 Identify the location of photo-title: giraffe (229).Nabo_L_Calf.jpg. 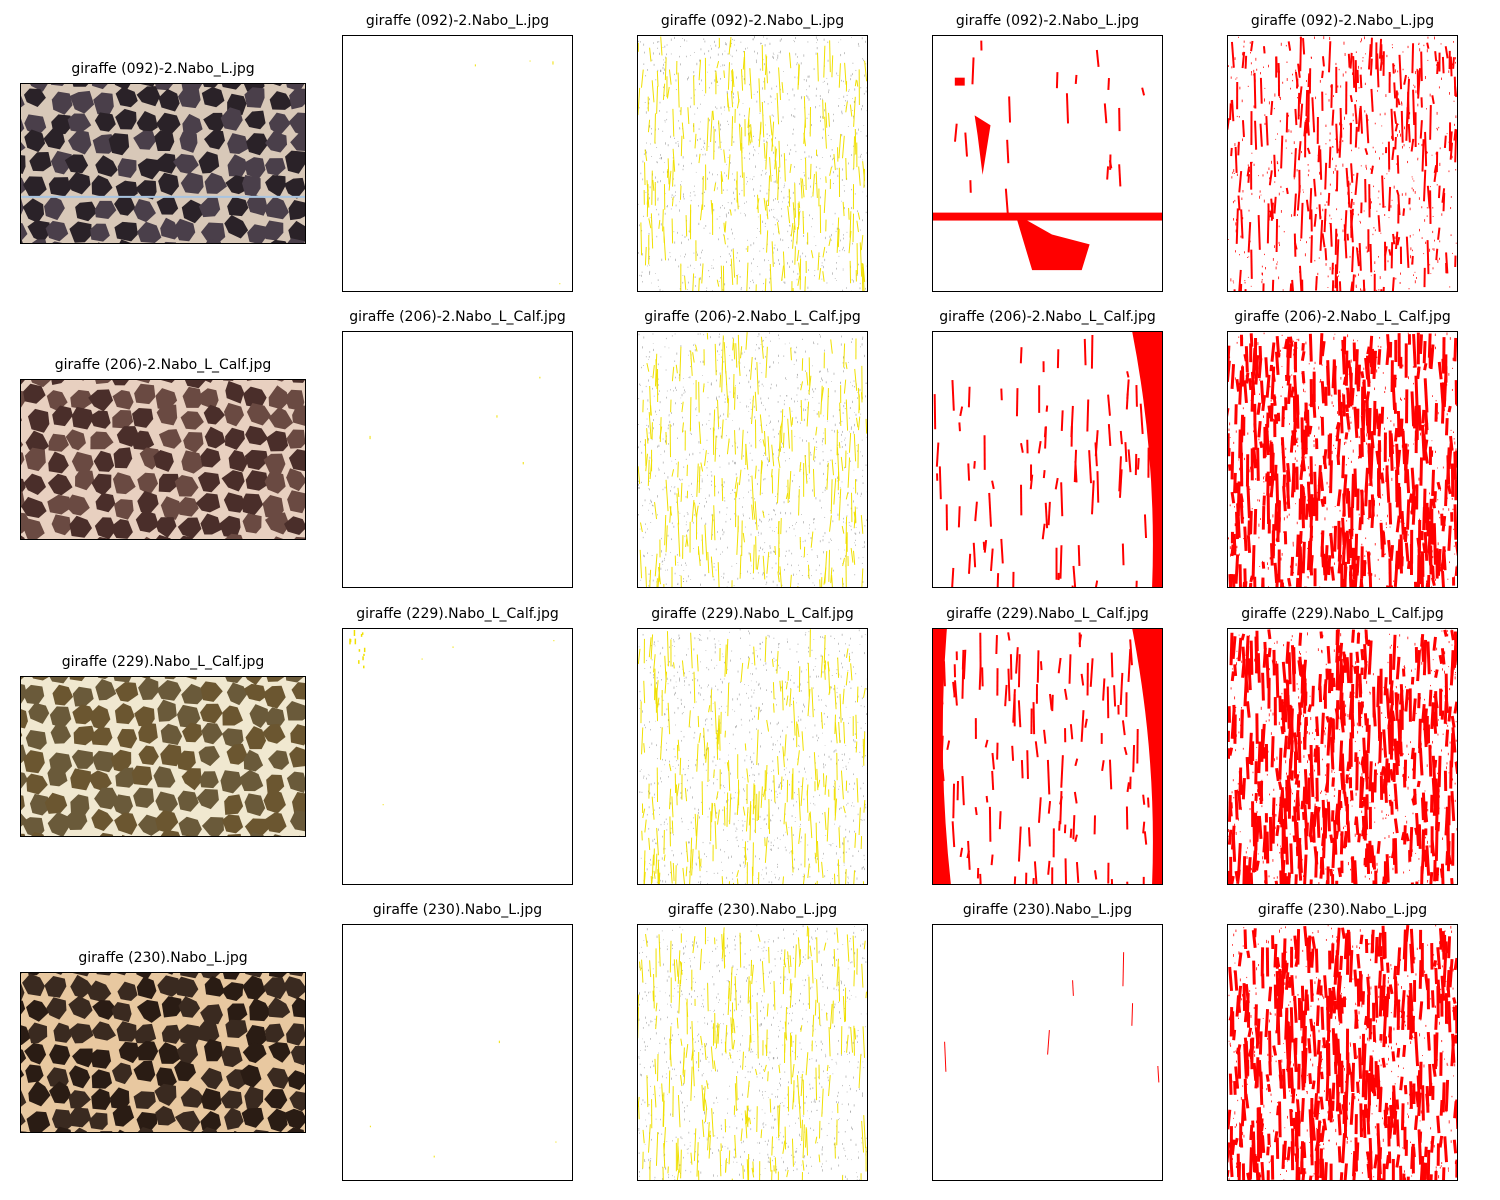
(163, 662).